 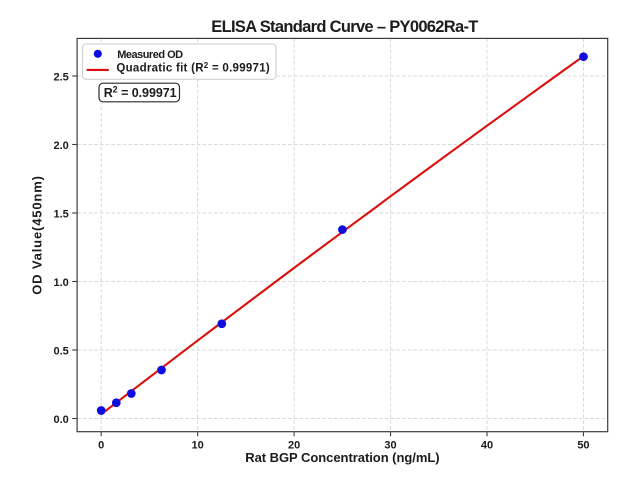 What do you see at coordinates (342, 457) in the screenshot?
I see `svg-text: Rat BGP Concentration (ng/mL)` at bounding box center [342, 457].